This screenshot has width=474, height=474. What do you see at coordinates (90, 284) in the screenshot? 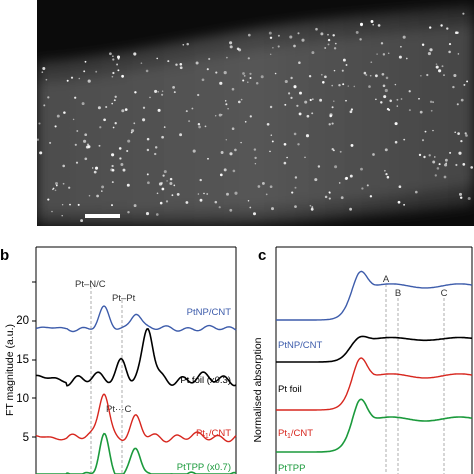
I see `peak-label-pt-nc: Pt–N/C` at bounding box center [90, 284].